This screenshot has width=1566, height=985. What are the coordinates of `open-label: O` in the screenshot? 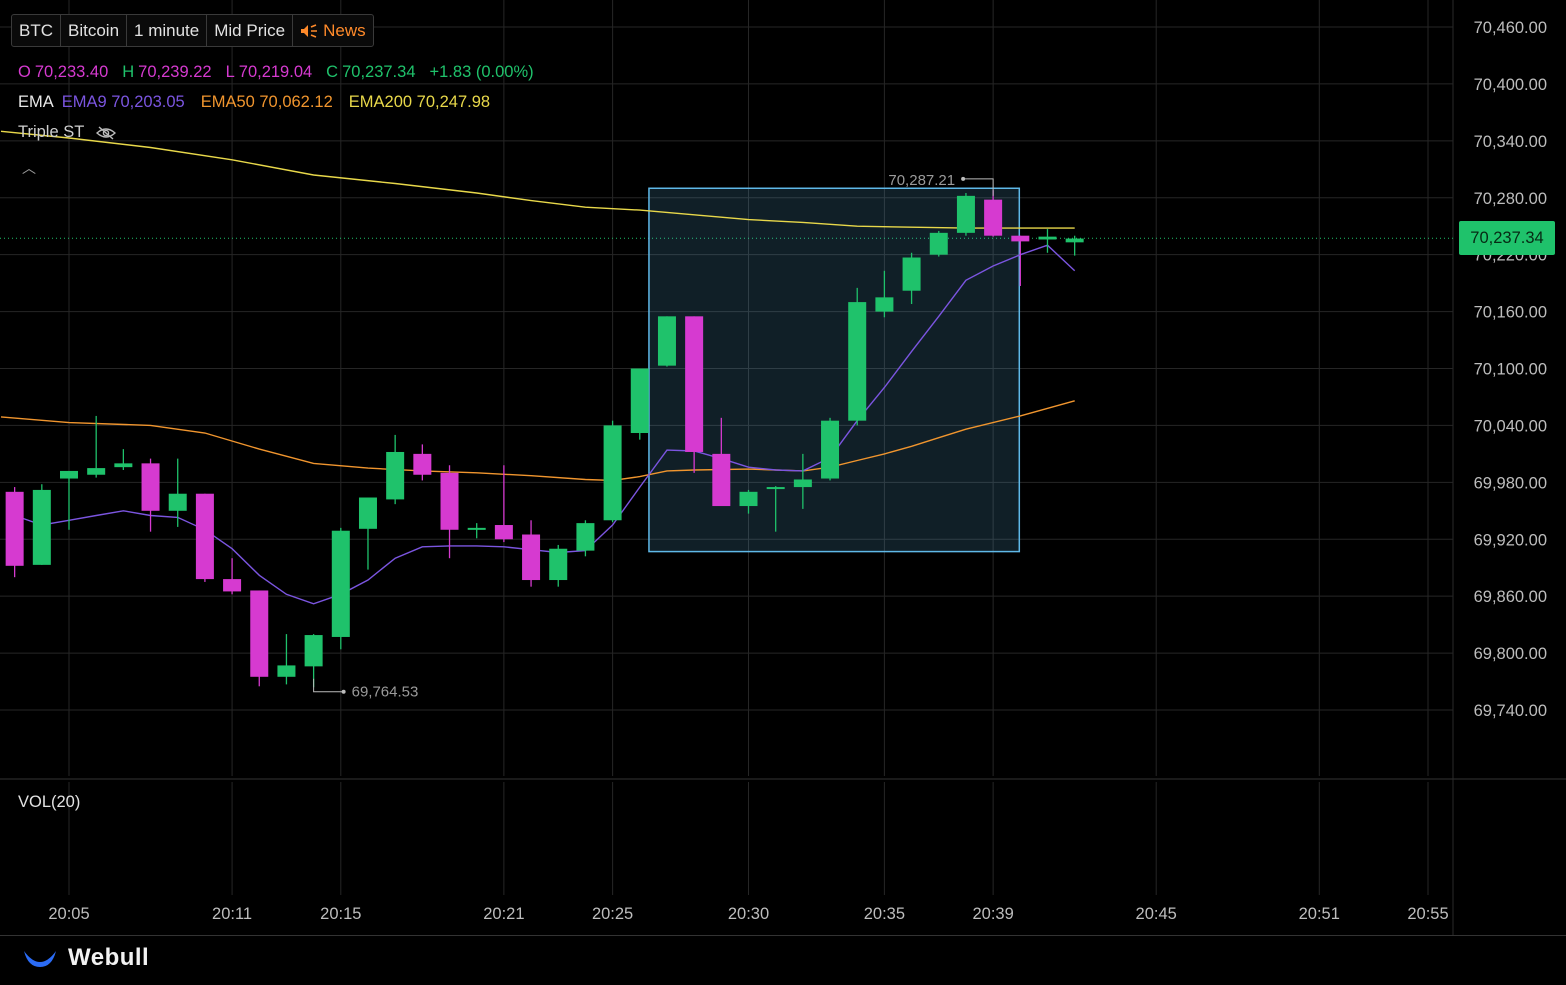 It's located at (24, 72).